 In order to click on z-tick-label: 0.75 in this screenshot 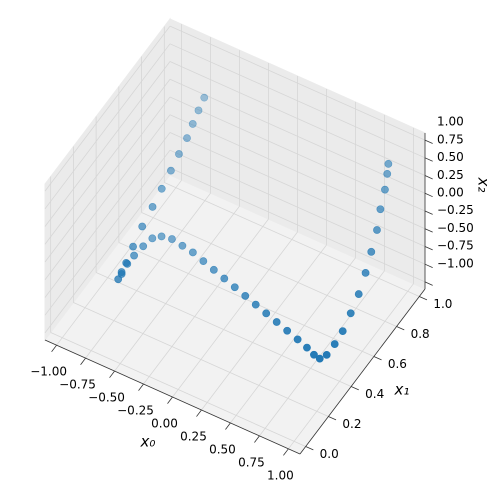, I will do `click(450, 139)`.